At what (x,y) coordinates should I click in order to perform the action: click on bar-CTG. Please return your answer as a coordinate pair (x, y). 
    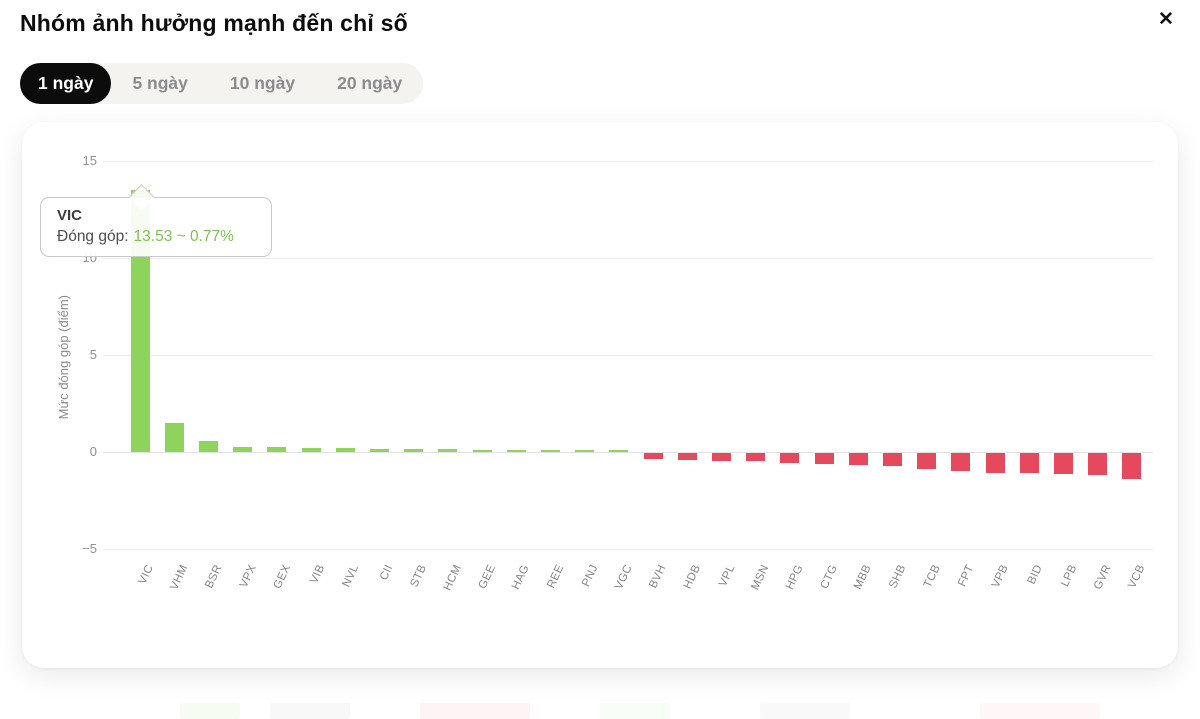
    Looking at the image, I should click on (824, 458).